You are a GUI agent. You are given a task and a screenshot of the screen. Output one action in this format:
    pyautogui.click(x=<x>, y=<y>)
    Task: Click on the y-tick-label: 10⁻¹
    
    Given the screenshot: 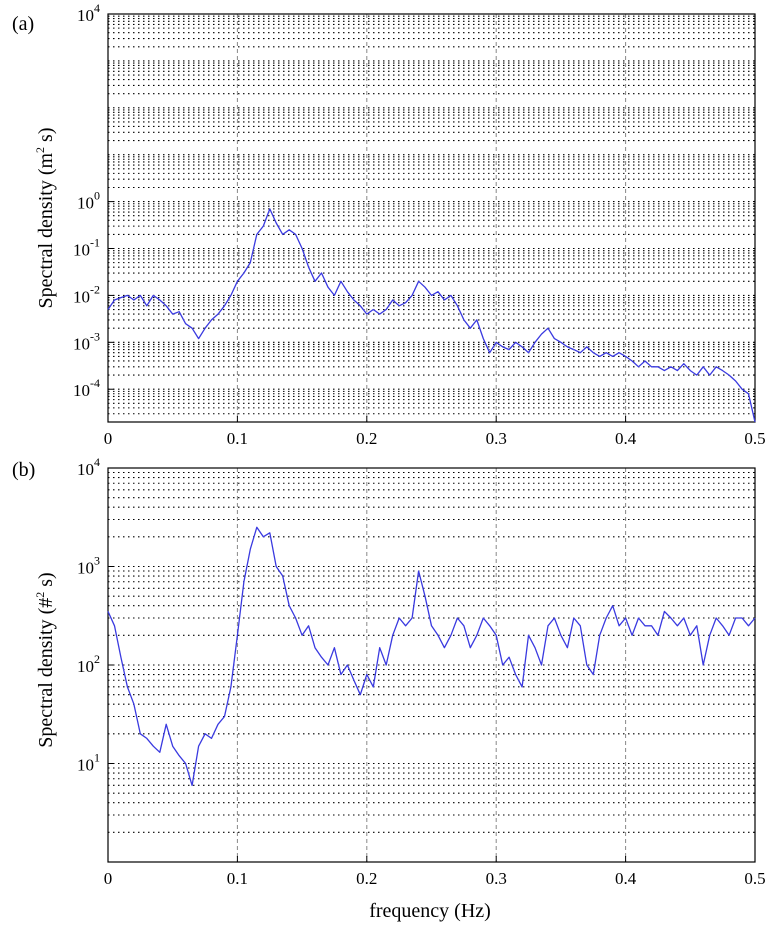 What is the action you would take?
    pyautogui.click(x=86, y=248)
    